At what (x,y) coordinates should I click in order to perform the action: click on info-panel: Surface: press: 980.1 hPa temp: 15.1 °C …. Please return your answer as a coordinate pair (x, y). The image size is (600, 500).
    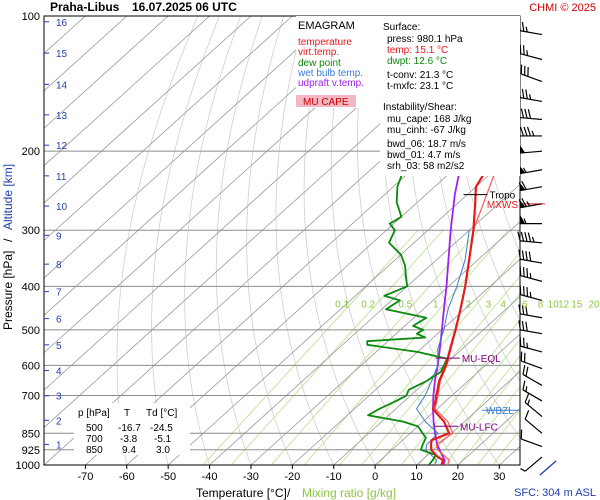
    Looking at the image, I should click on (450, 96).